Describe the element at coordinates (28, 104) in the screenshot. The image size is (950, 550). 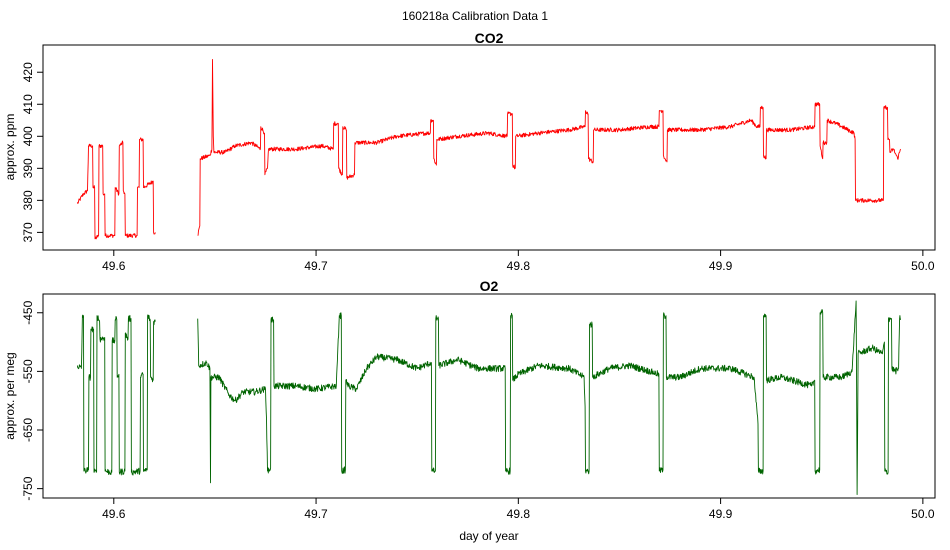
I see `co2-y-tick-label: 410` at that location.